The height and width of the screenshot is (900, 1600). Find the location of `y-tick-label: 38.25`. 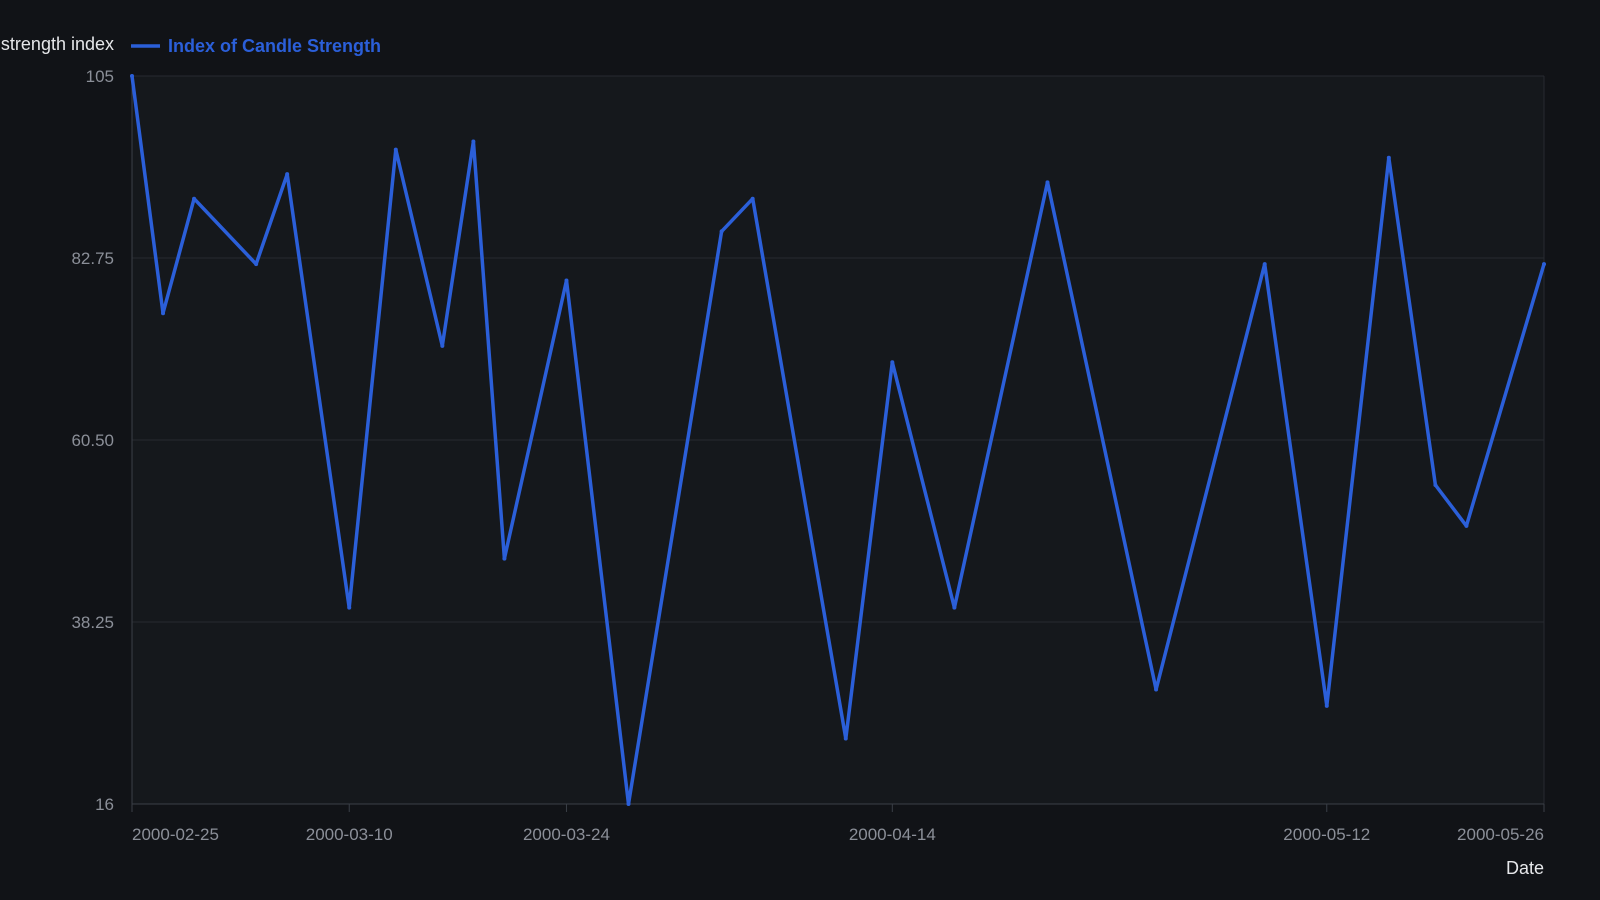

y-tick-label: 38.25 is located at coordinates (92, 622).